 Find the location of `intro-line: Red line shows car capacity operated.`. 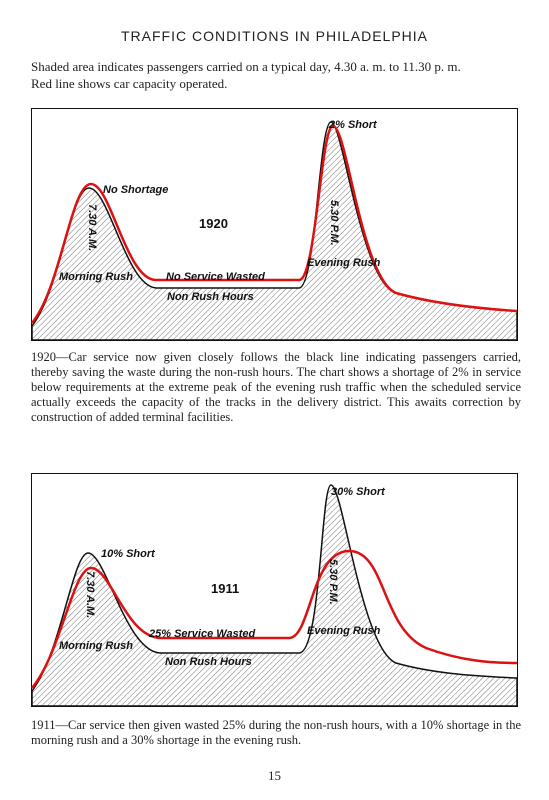

intro-line: Red line shows car capacity operated. is located at coordinates (129, 83).